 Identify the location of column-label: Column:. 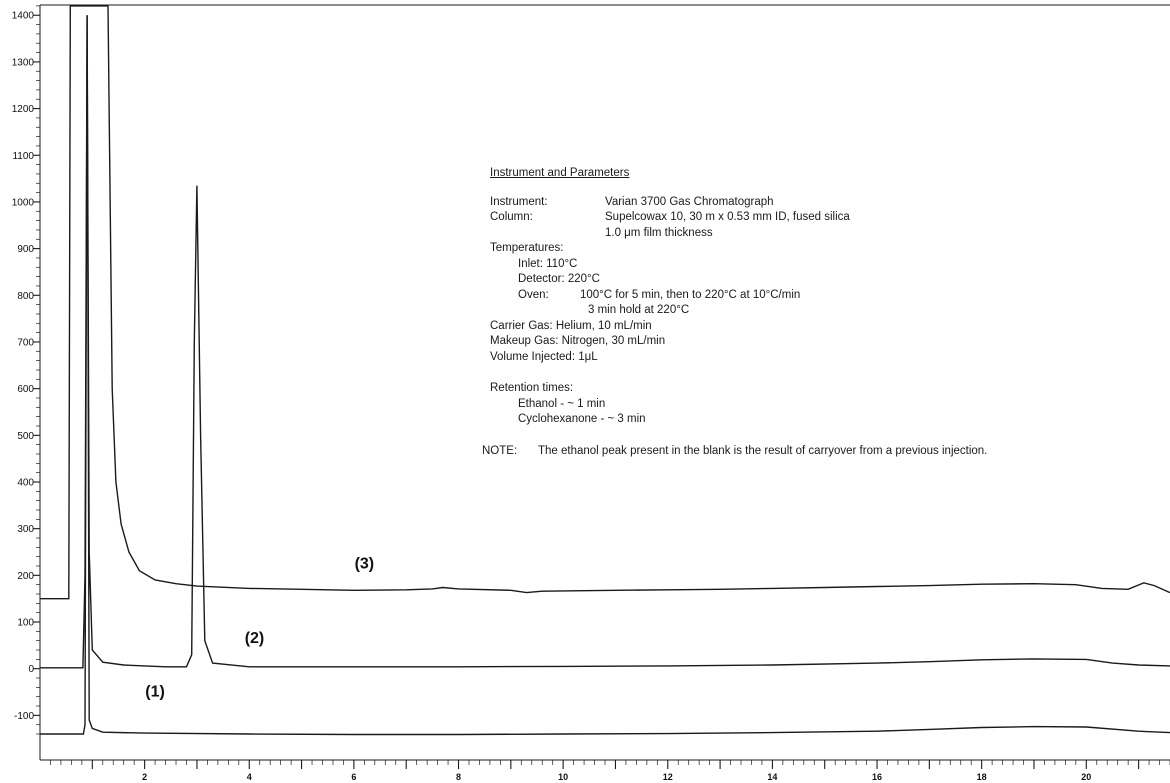
(511, 217).